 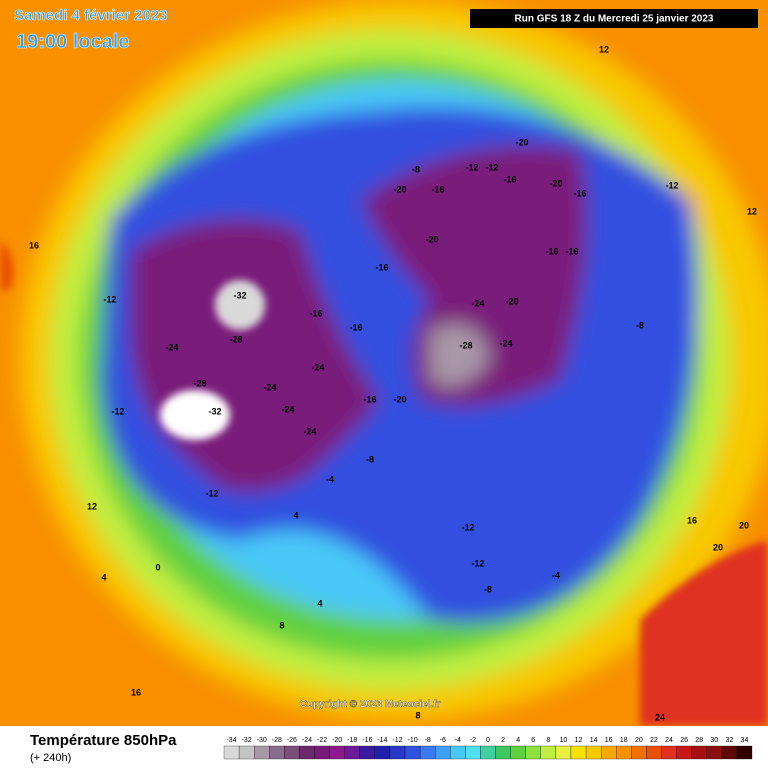 I want to click on contour-label: 20, so click(x=718, y=547).